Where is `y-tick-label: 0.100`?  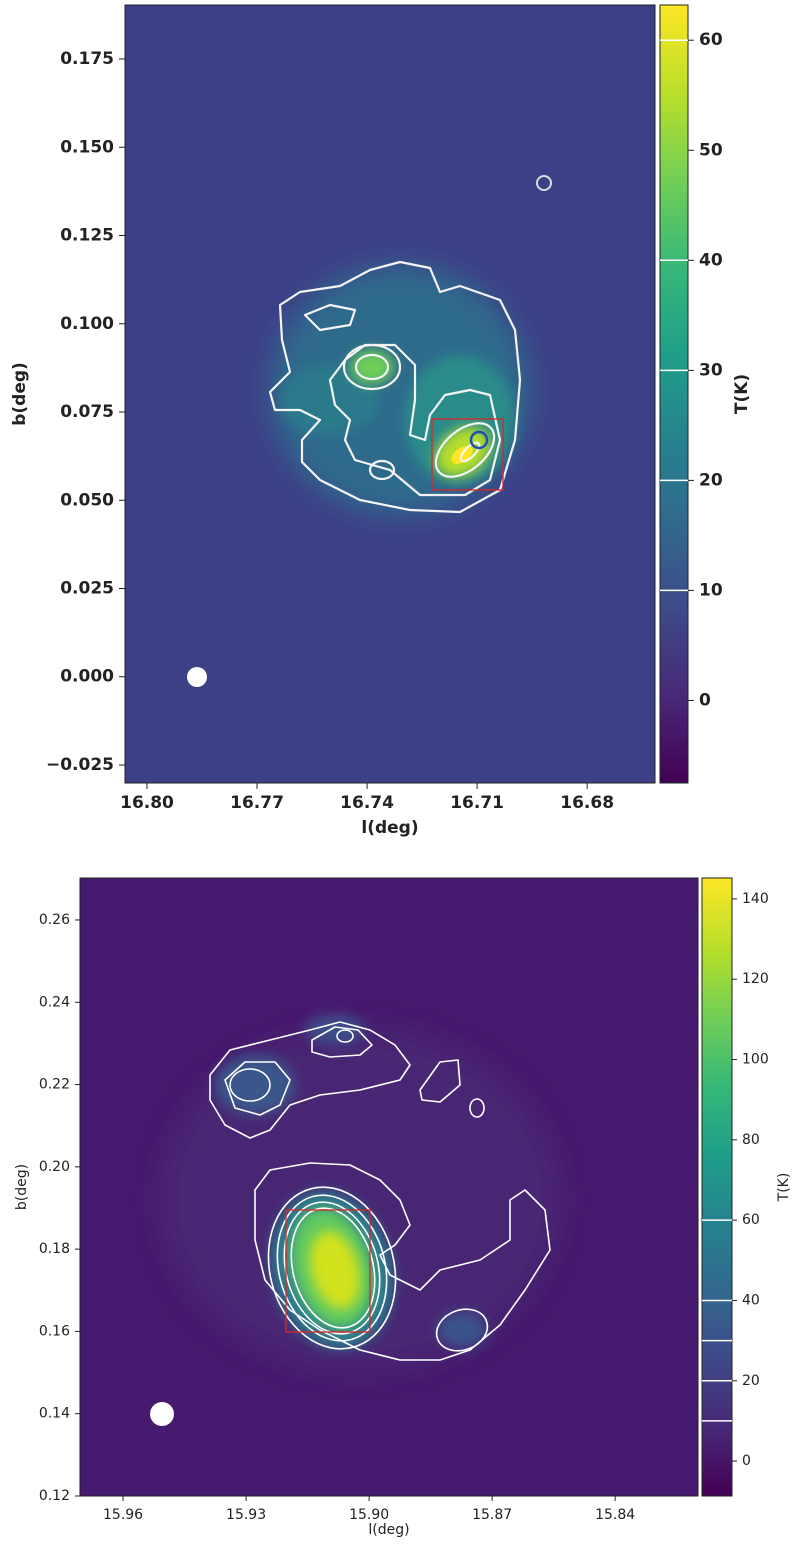
y-tick-label: 0.100 is located at coordinates (87, 324).